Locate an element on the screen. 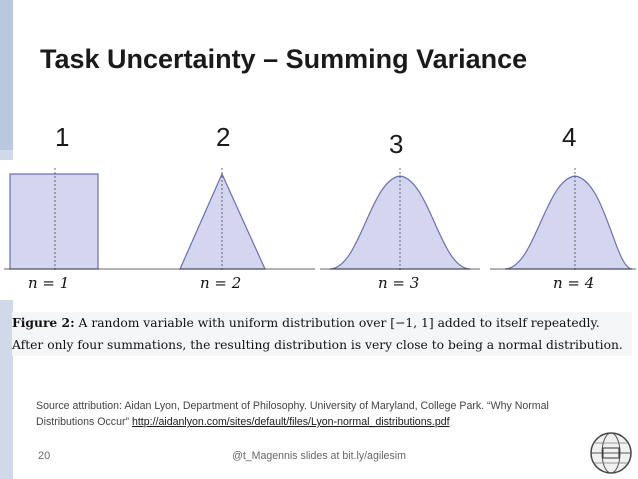 The width and height of the screenshot is (638, 479). panel-number-1: 1 is located at coordinates (62, 137).